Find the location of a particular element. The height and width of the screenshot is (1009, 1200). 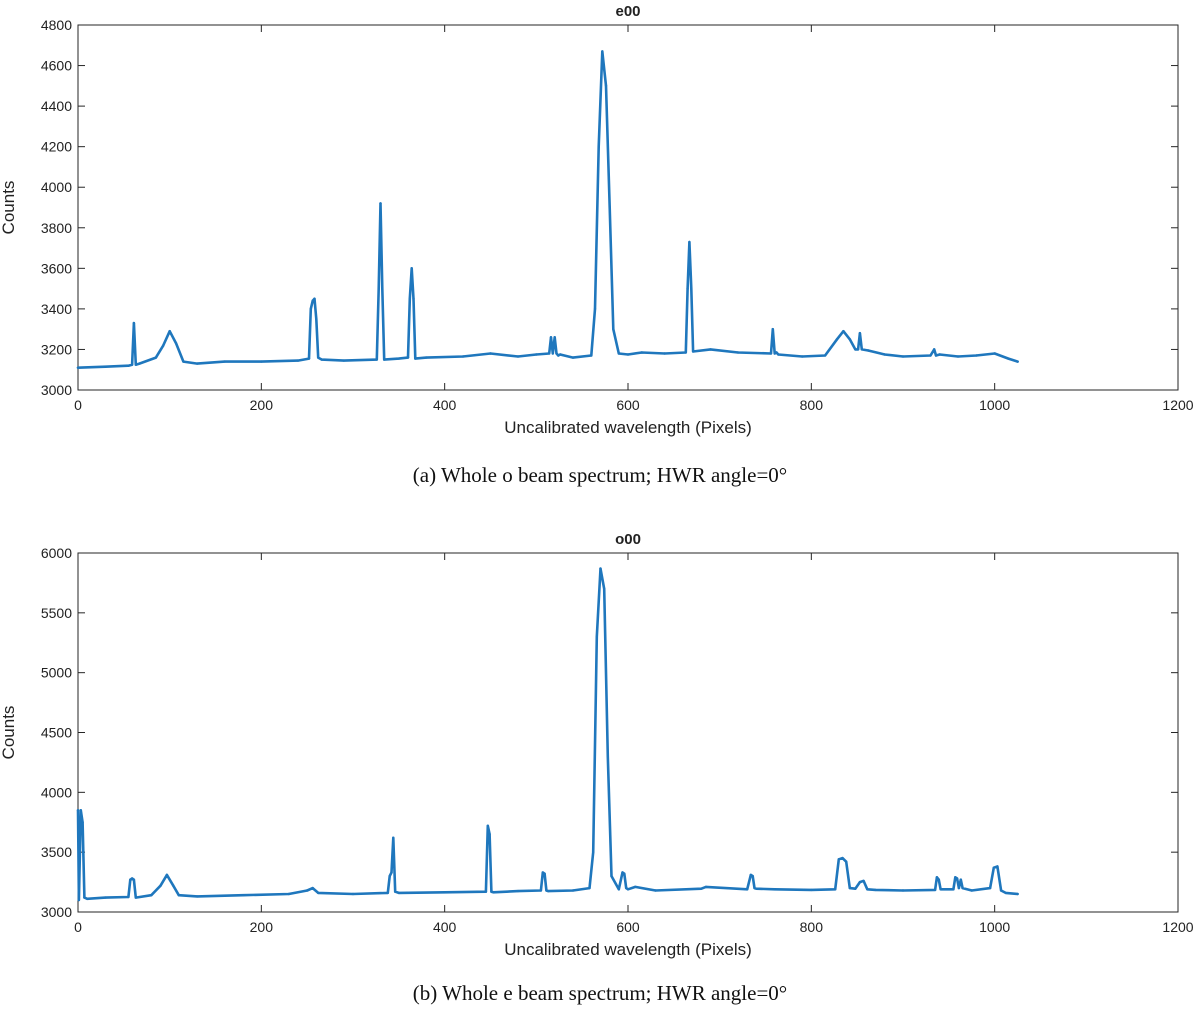

figure-caption: (b) Whole e beam spectrum; HWR angle=0° is located at coordinates (600, 993).